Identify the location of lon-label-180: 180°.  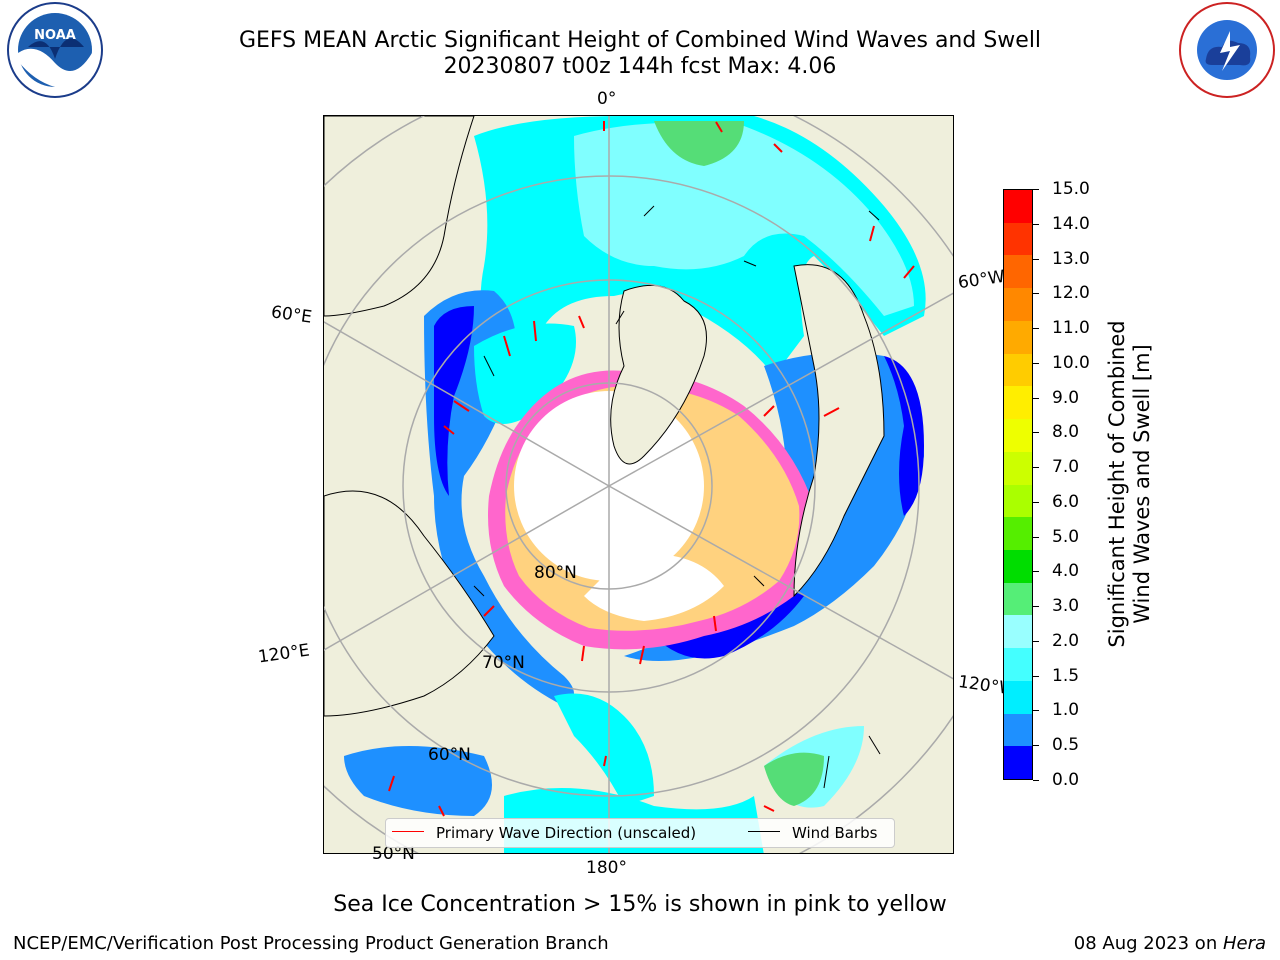
(606, 868).